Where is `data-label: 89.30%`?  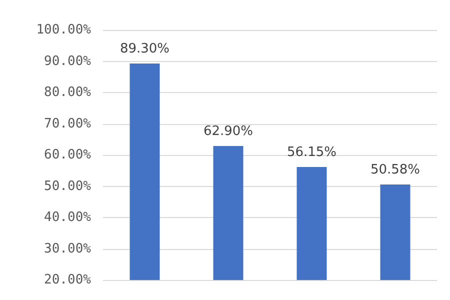 data-label: 89.30% is located at coordinates (145, 48).